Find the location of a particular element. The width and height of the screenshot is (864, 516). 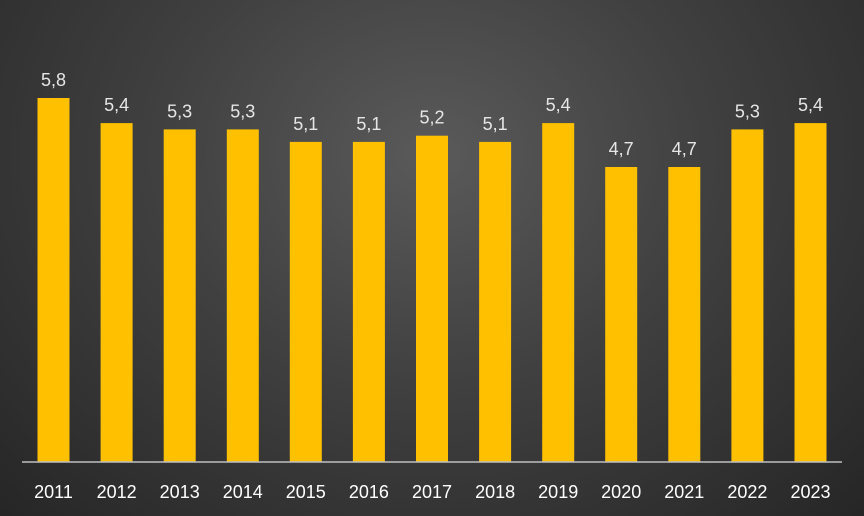

value-label-2016: 5,1 is located at coordinates (368, 124).